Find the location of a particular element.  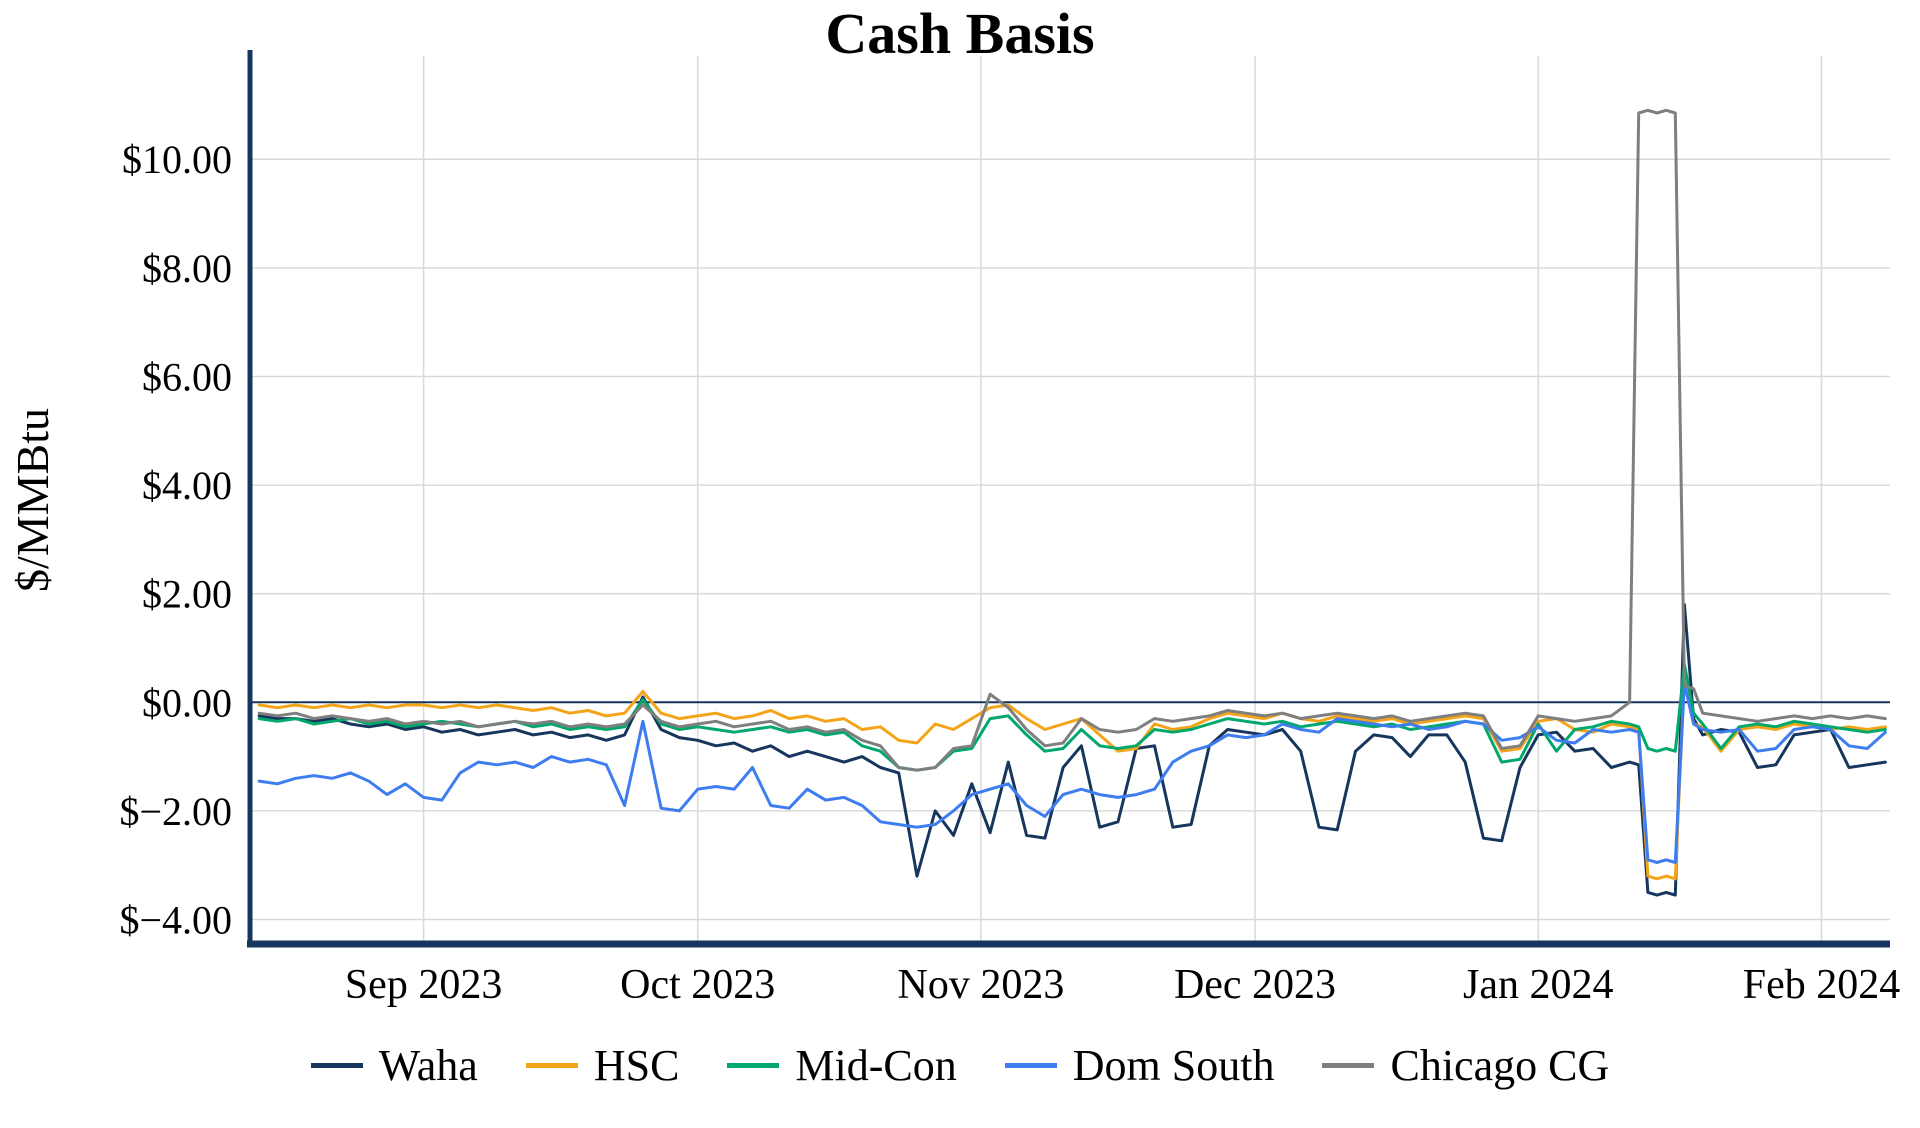

legend-label-waha: Waha is located at coordinates (428, 1065).